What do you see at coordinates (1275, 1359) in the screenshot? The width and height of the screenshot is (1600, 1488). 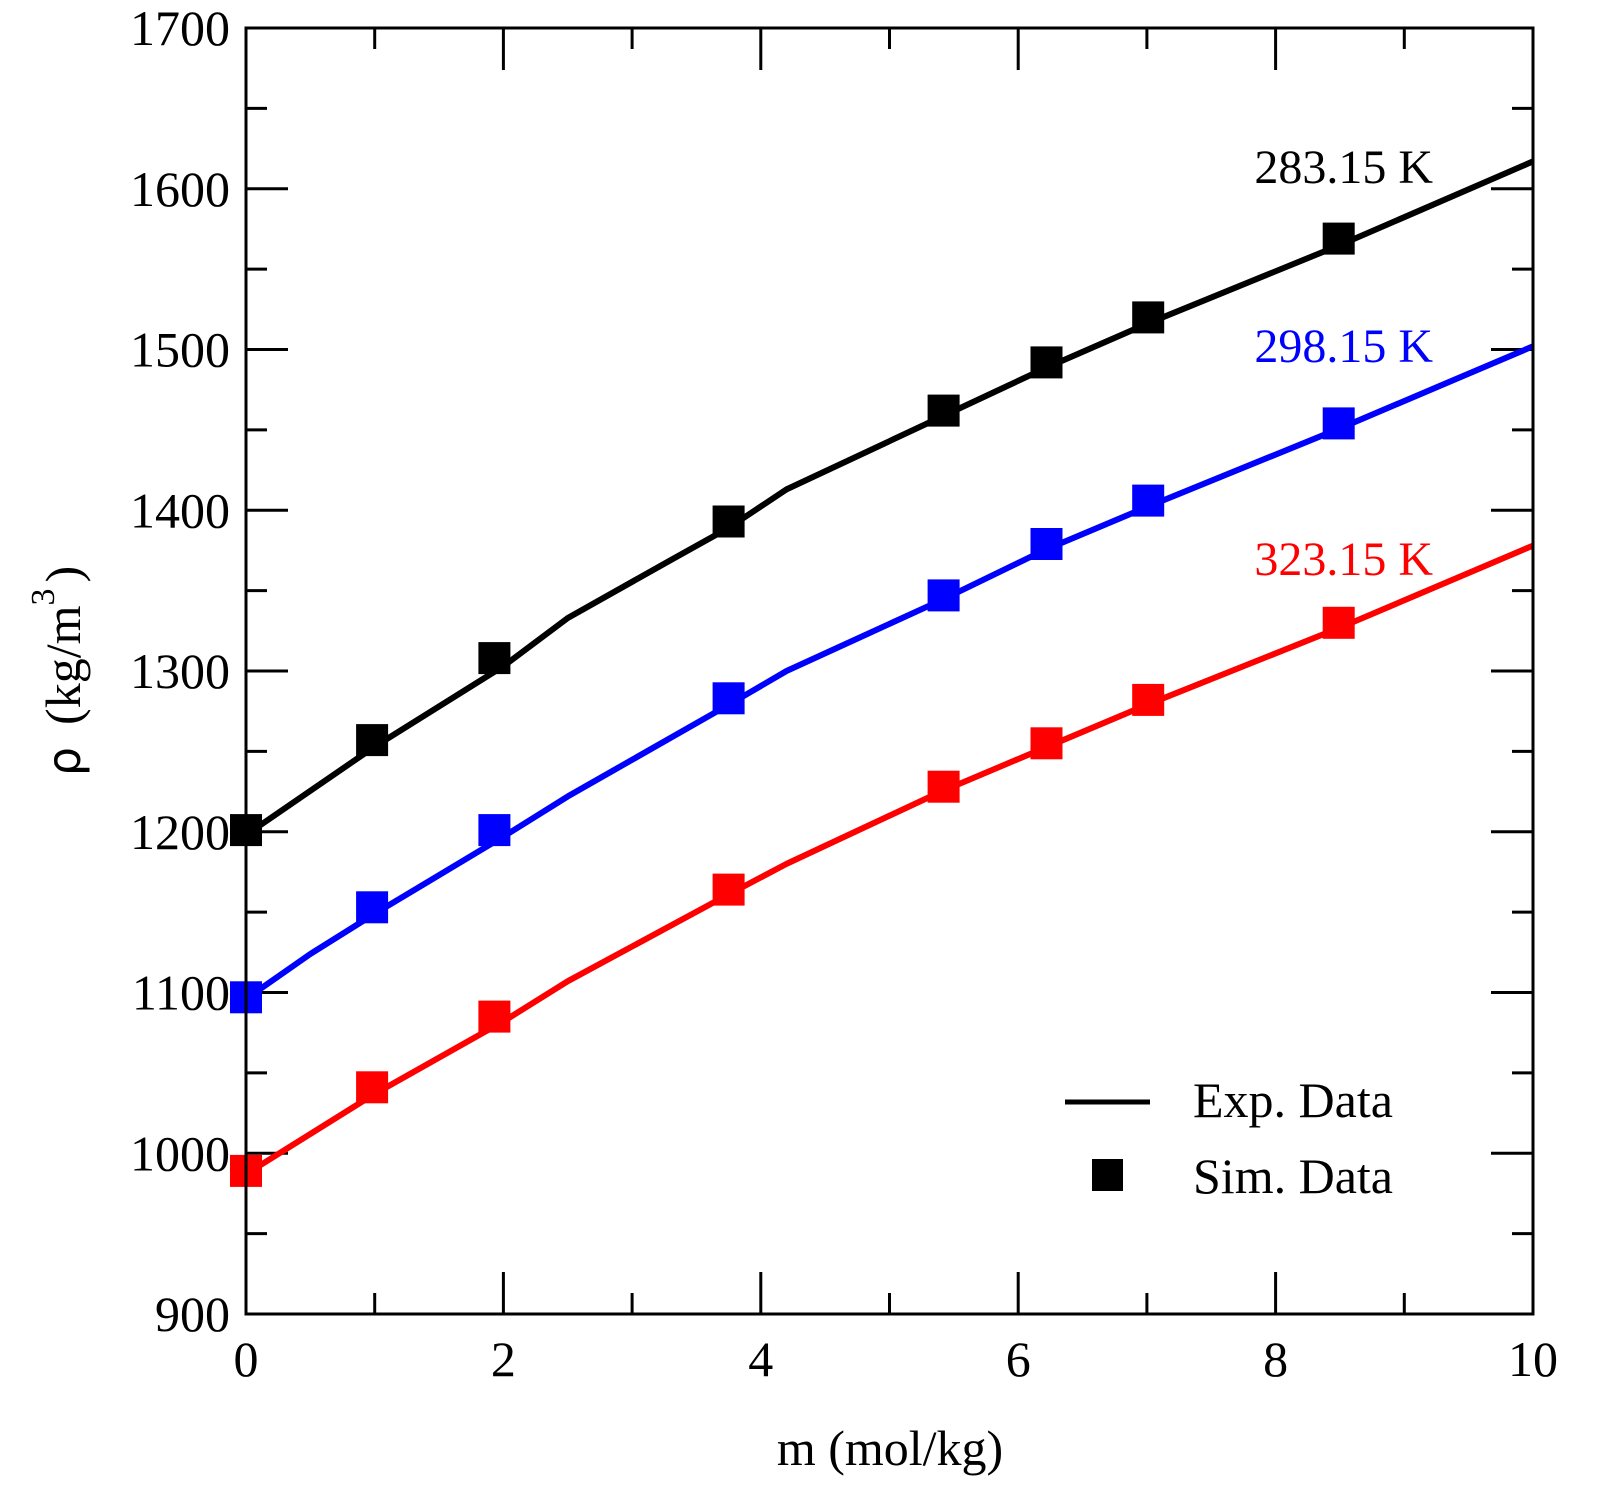 I see `x-tick-label: 8` at bounding box center [1275, 1359].